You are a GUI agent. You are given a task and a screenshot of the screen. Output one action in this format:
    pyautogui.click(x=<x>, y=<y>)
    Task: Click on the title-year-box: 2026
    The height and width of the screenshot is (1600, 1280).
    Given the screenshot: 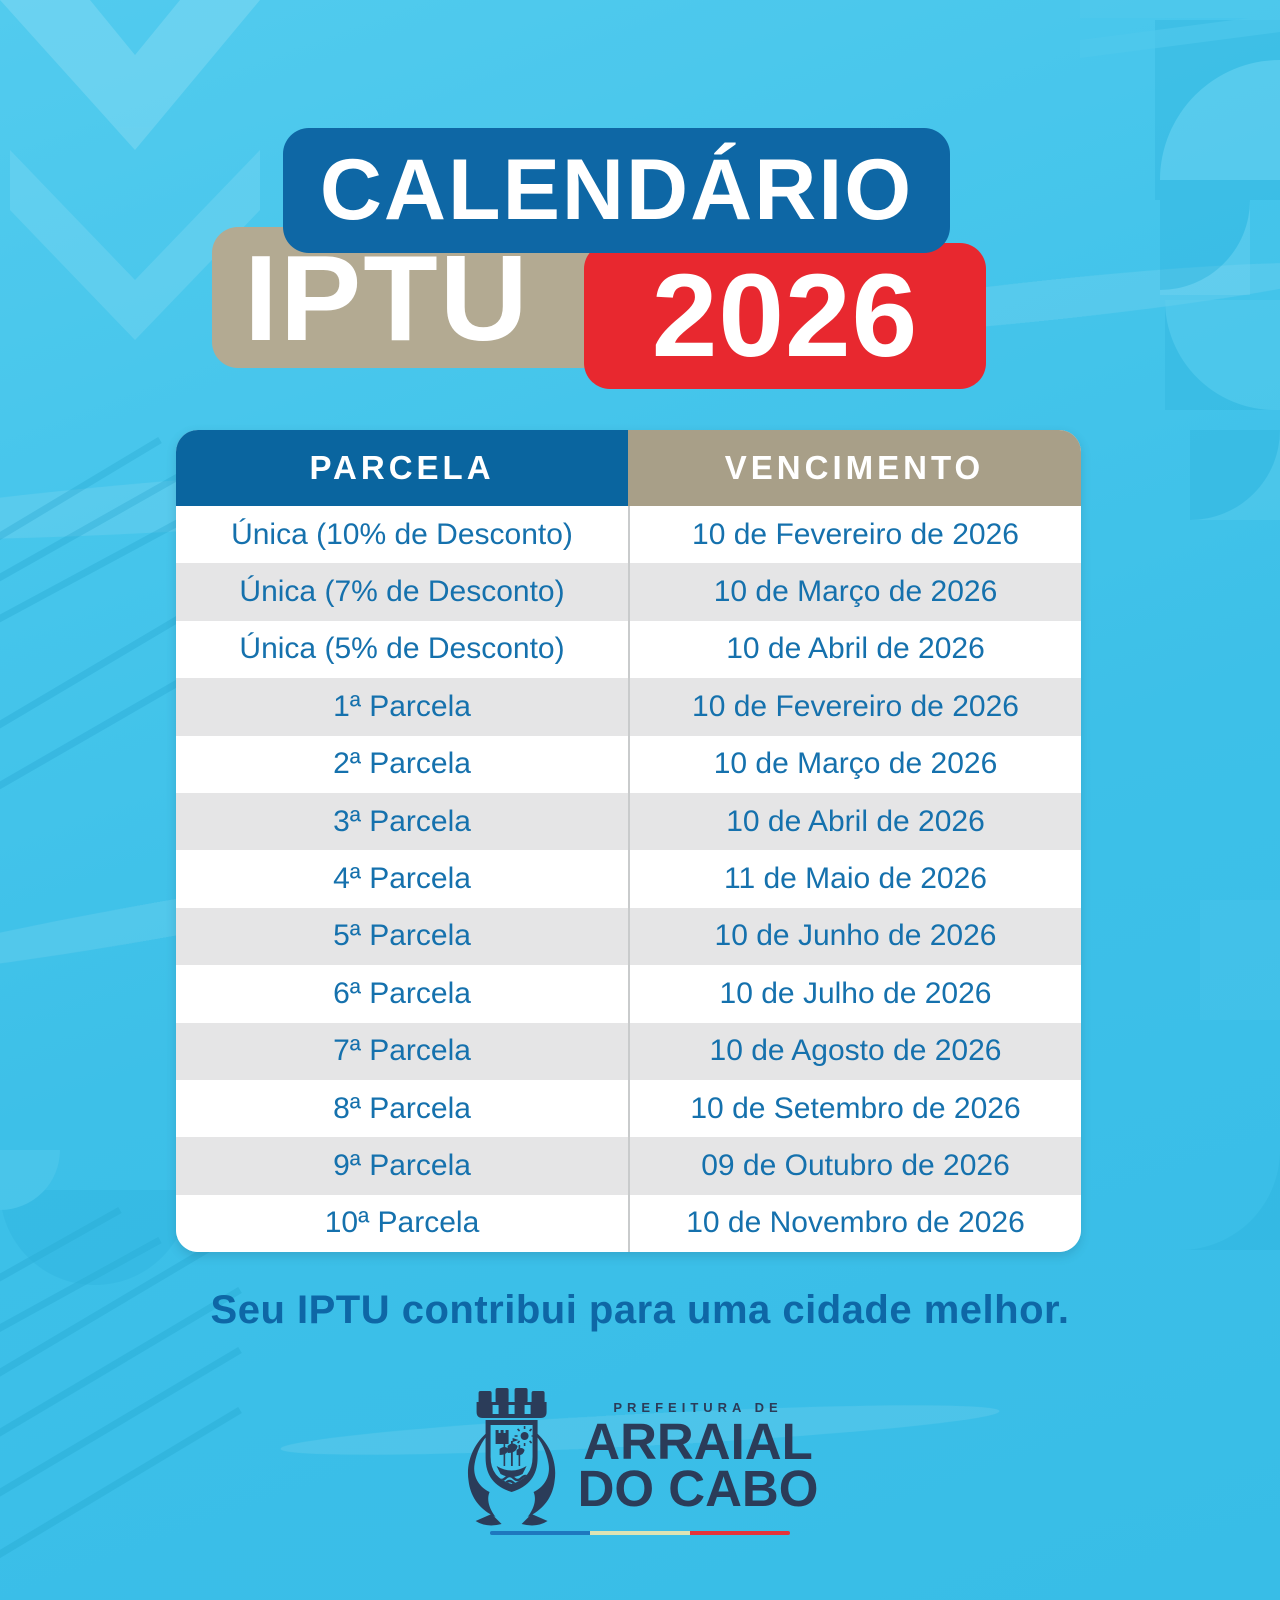 What is the action you would take?
    pyautogui.click(x=785, y=316)
    